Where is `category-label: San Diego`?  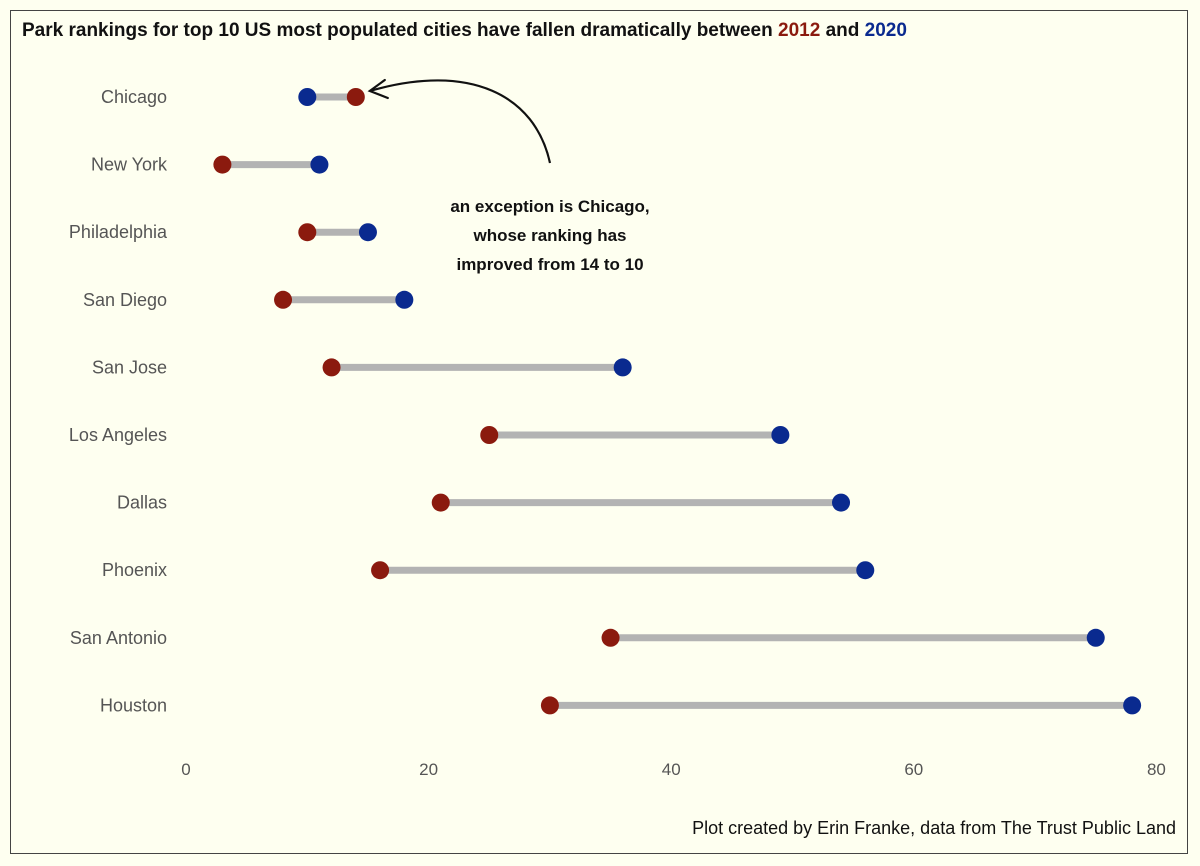 category-label: San Diego is located at coordinates (125, 300).